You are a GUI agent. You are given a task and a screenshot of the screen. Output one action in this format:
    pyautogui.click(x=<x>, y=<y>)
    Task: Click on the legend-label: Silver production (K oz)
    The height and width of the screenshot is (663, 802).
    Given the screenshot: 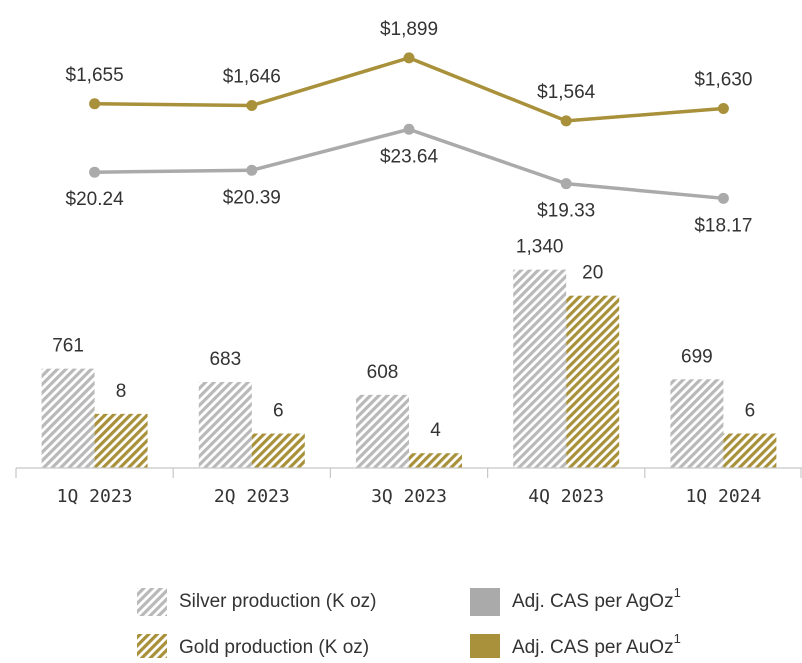 What is the action you would take?
    pyautogui.click(x=277, y=601)
    